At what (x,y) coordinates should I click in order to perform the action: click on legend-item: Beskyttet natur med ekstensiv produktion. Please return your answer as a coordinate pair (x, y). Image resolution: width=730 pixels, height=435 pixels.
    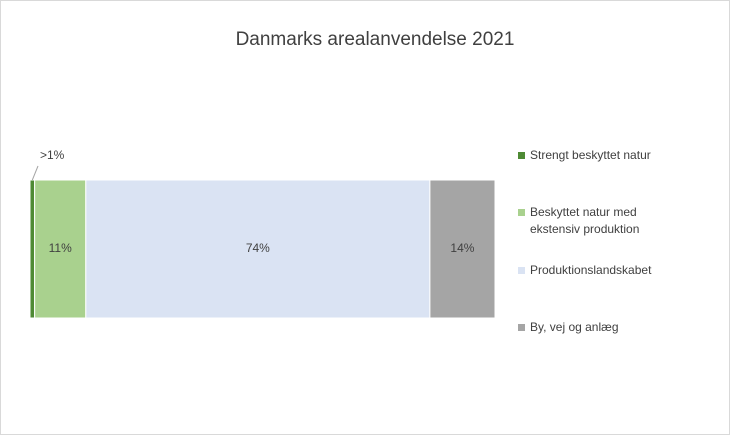
    Looking at the image, I should click on (603, 221).